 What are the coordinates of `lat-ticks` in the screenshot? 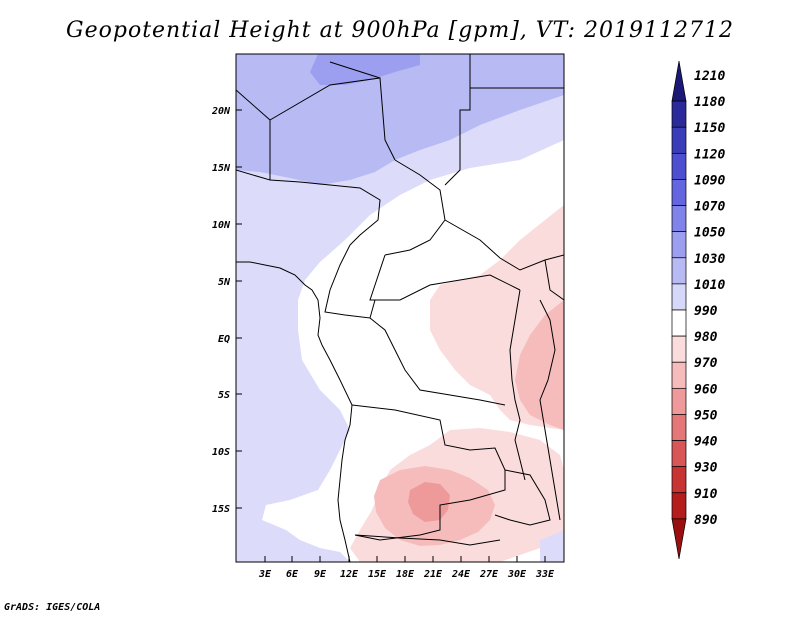 It's located at (239, 309).